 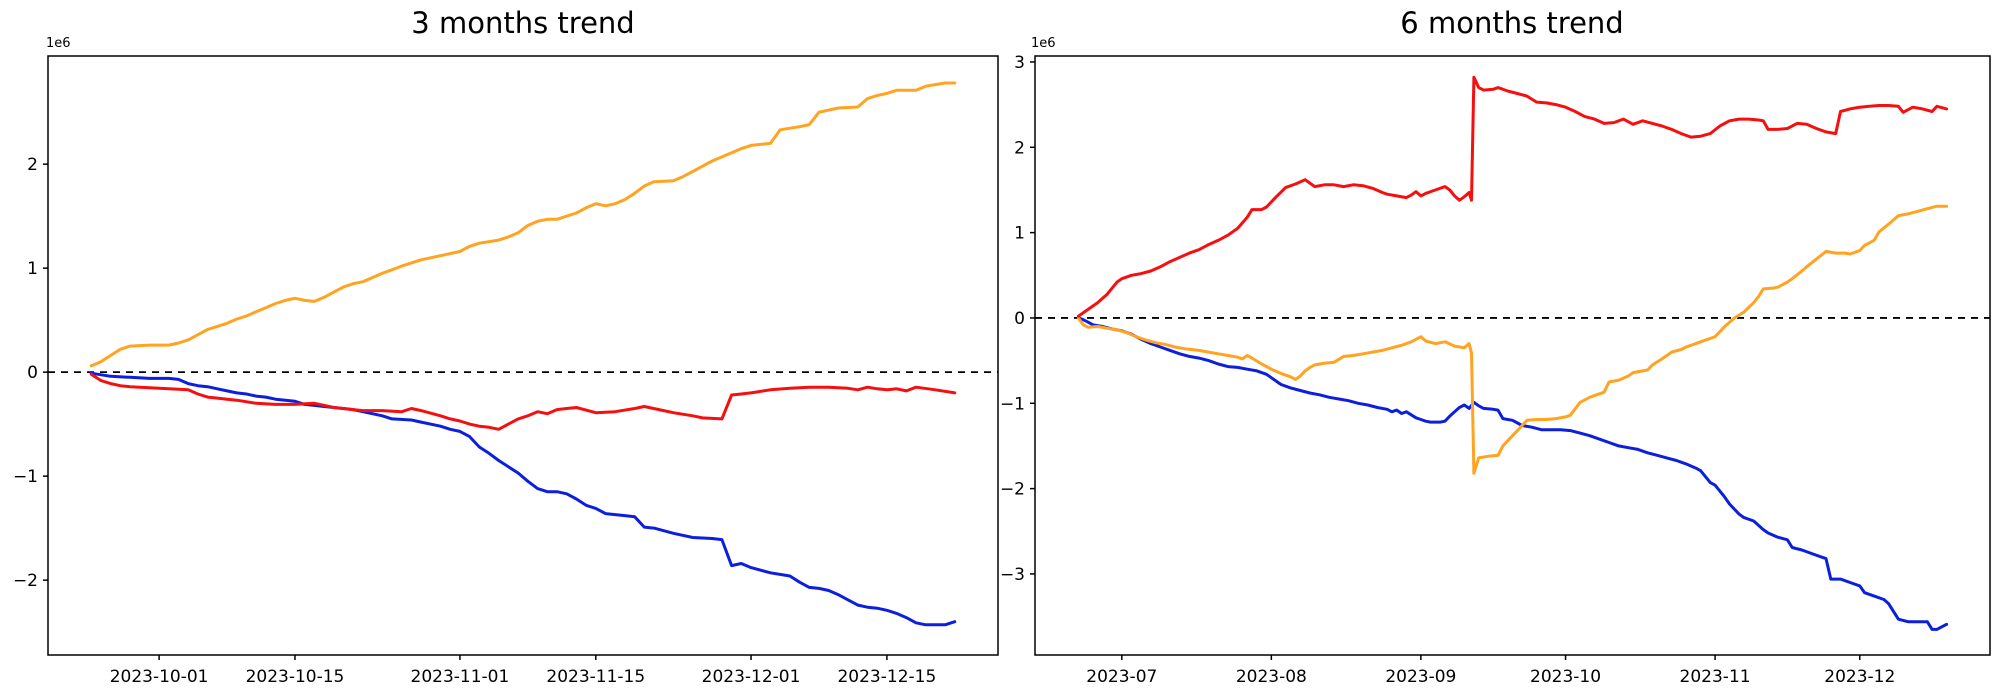 I want to click on x-tick-label: 2023-11-15, so click(x=595, y=677).